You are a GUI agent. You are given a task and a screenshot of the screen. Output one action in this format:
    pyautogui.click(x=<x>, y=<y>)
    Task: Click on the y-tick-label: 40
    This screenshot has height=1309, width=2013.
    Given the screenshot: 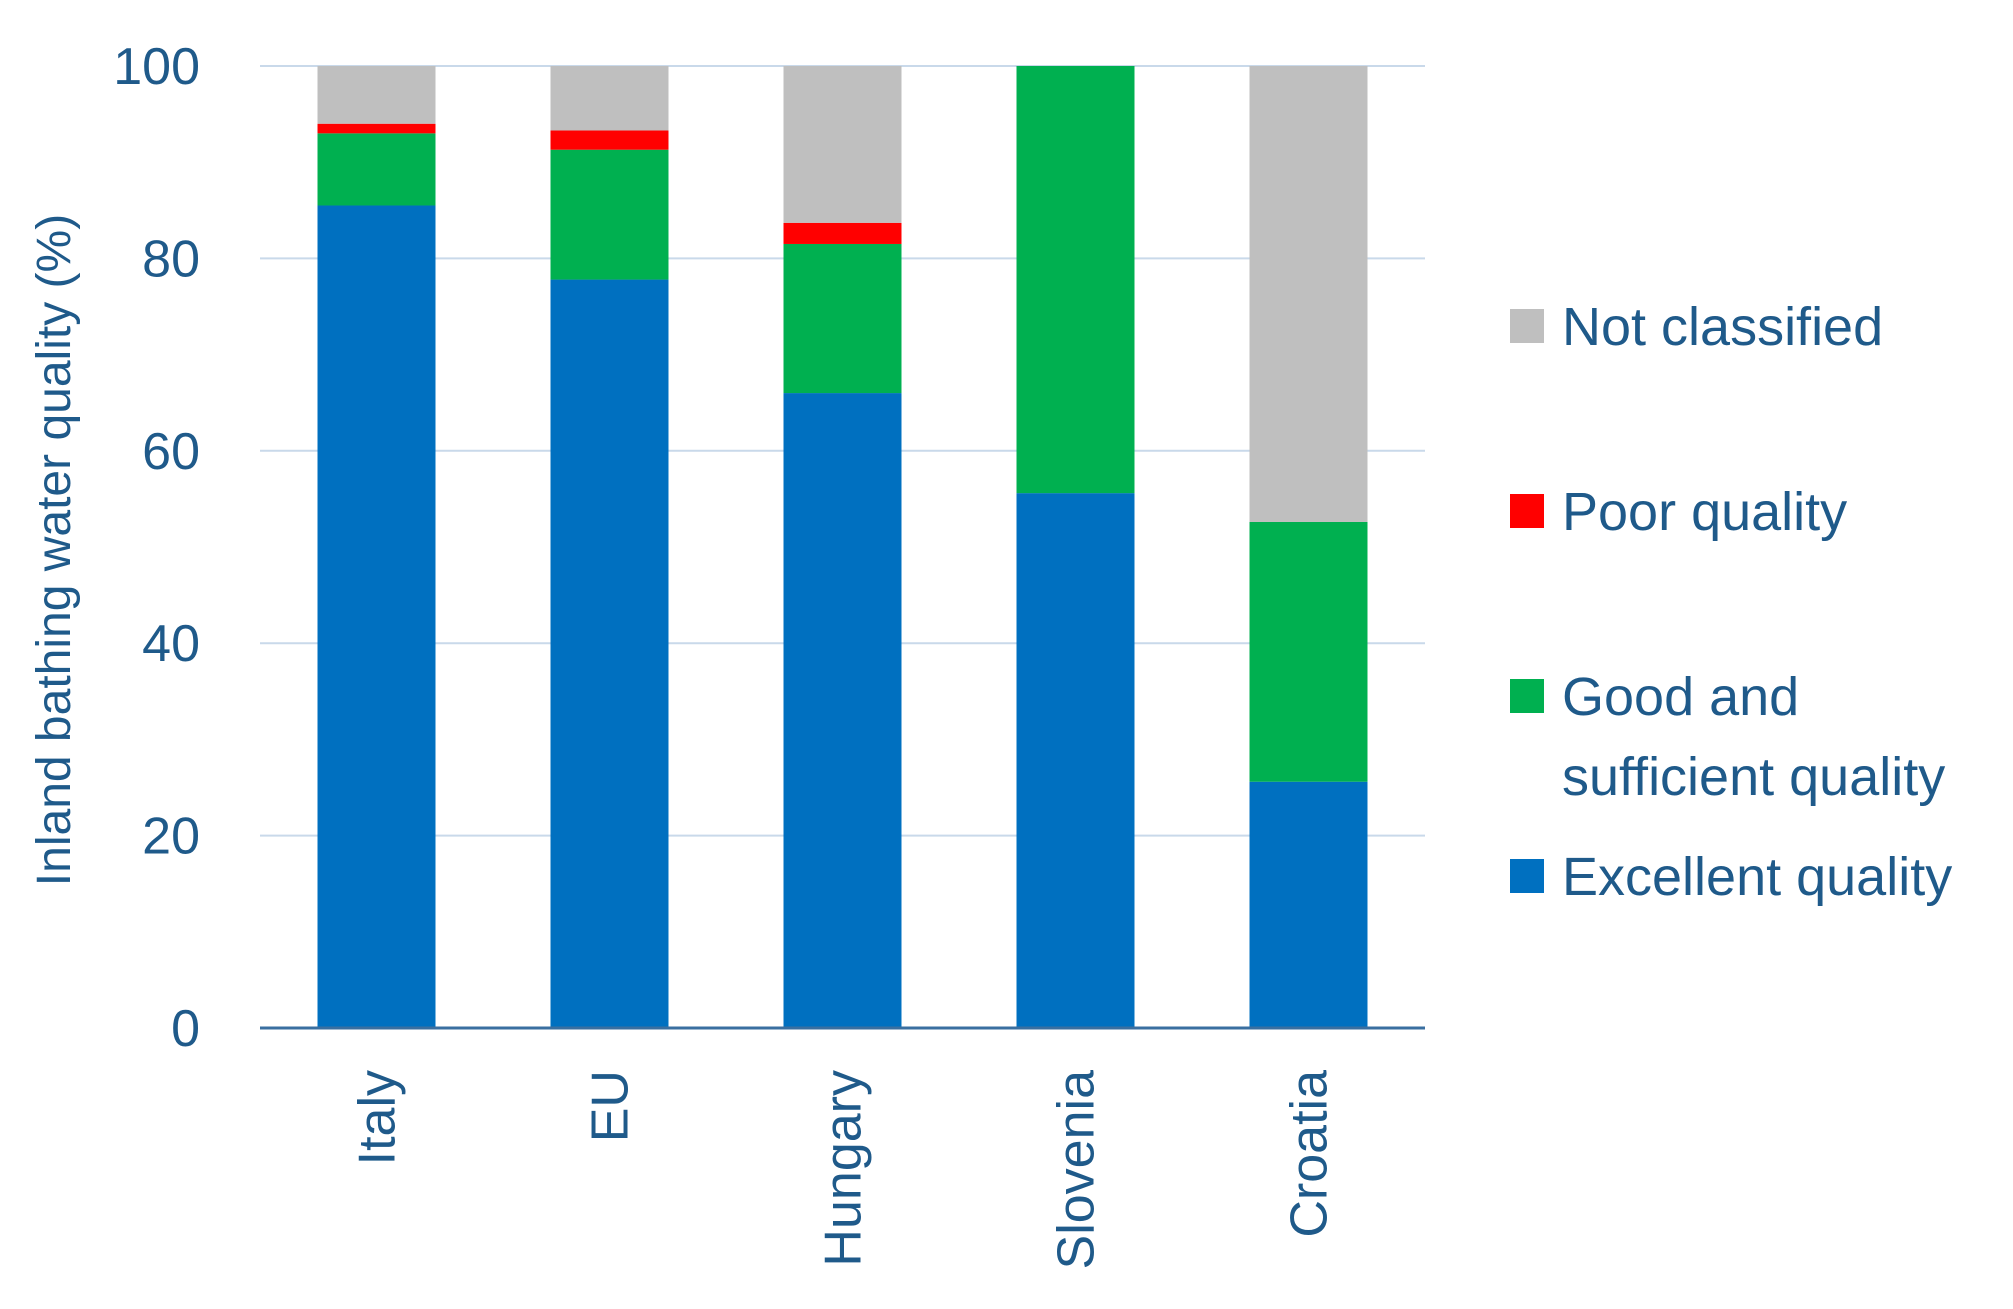 What is the action you would take?
    pyautogui.click(x=171, y=644)
    